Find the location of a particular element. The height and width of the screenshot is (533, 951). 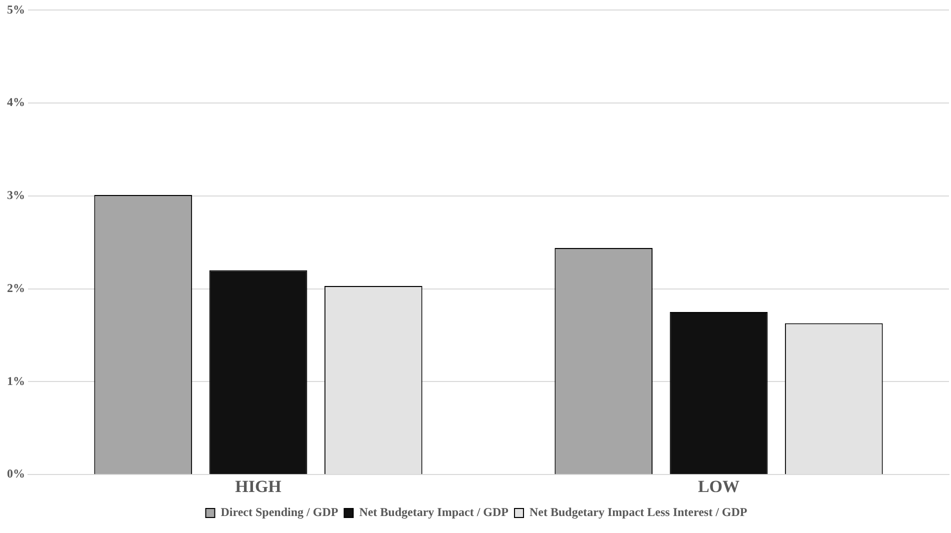

x-tick-label: LOW is located at coordinates (719, 486).